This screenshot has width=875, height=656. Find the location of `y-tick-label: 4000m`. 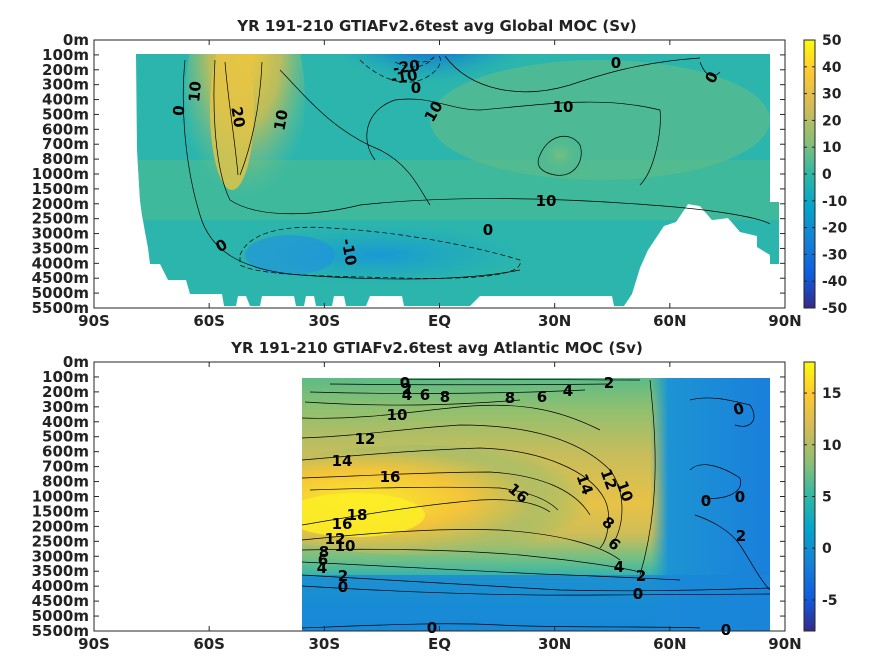

y-tick-label: 4000m is located at coordinates (60, 586).